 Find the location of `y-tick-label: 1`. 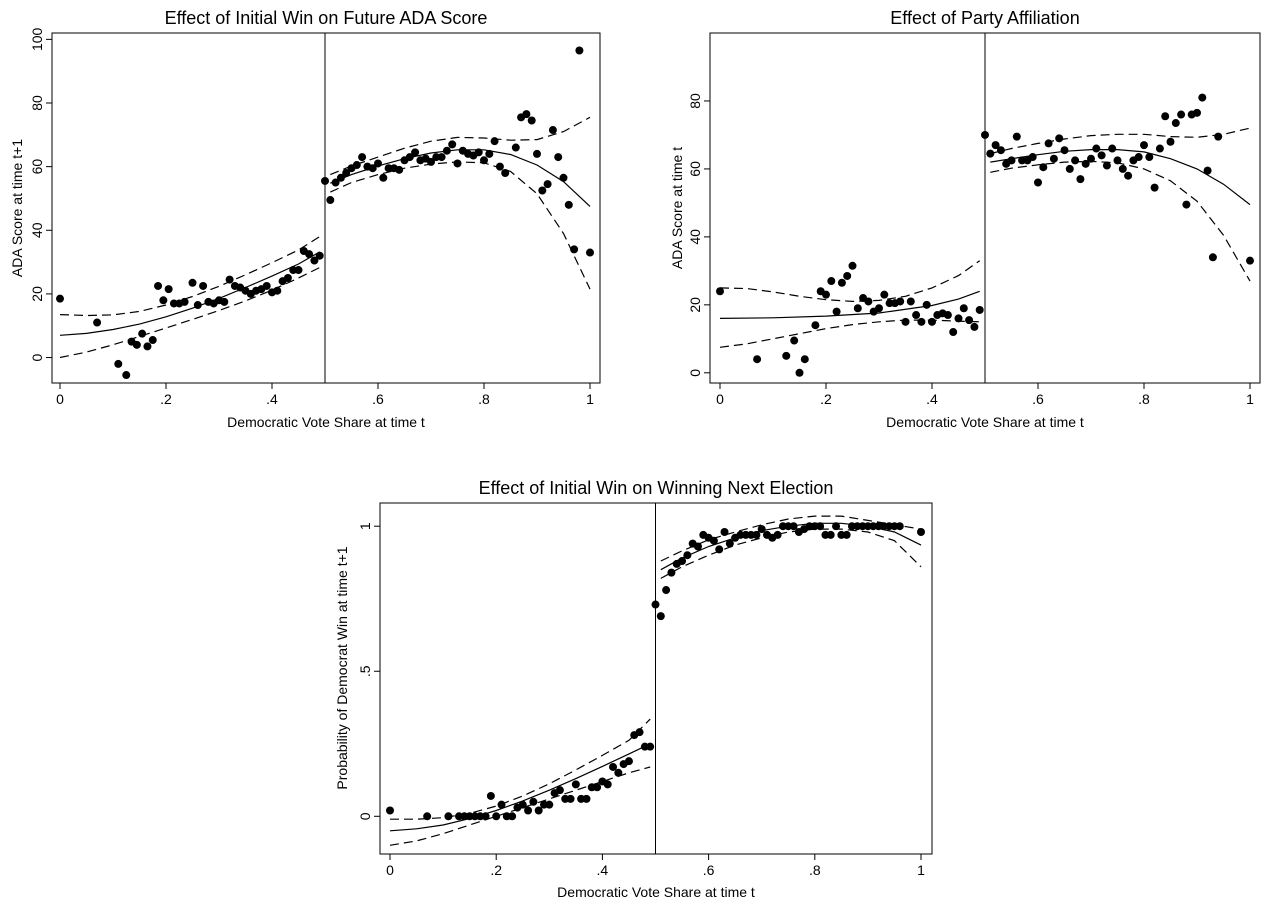

y-tick-label: 1 is located at coordinates (365, 526).